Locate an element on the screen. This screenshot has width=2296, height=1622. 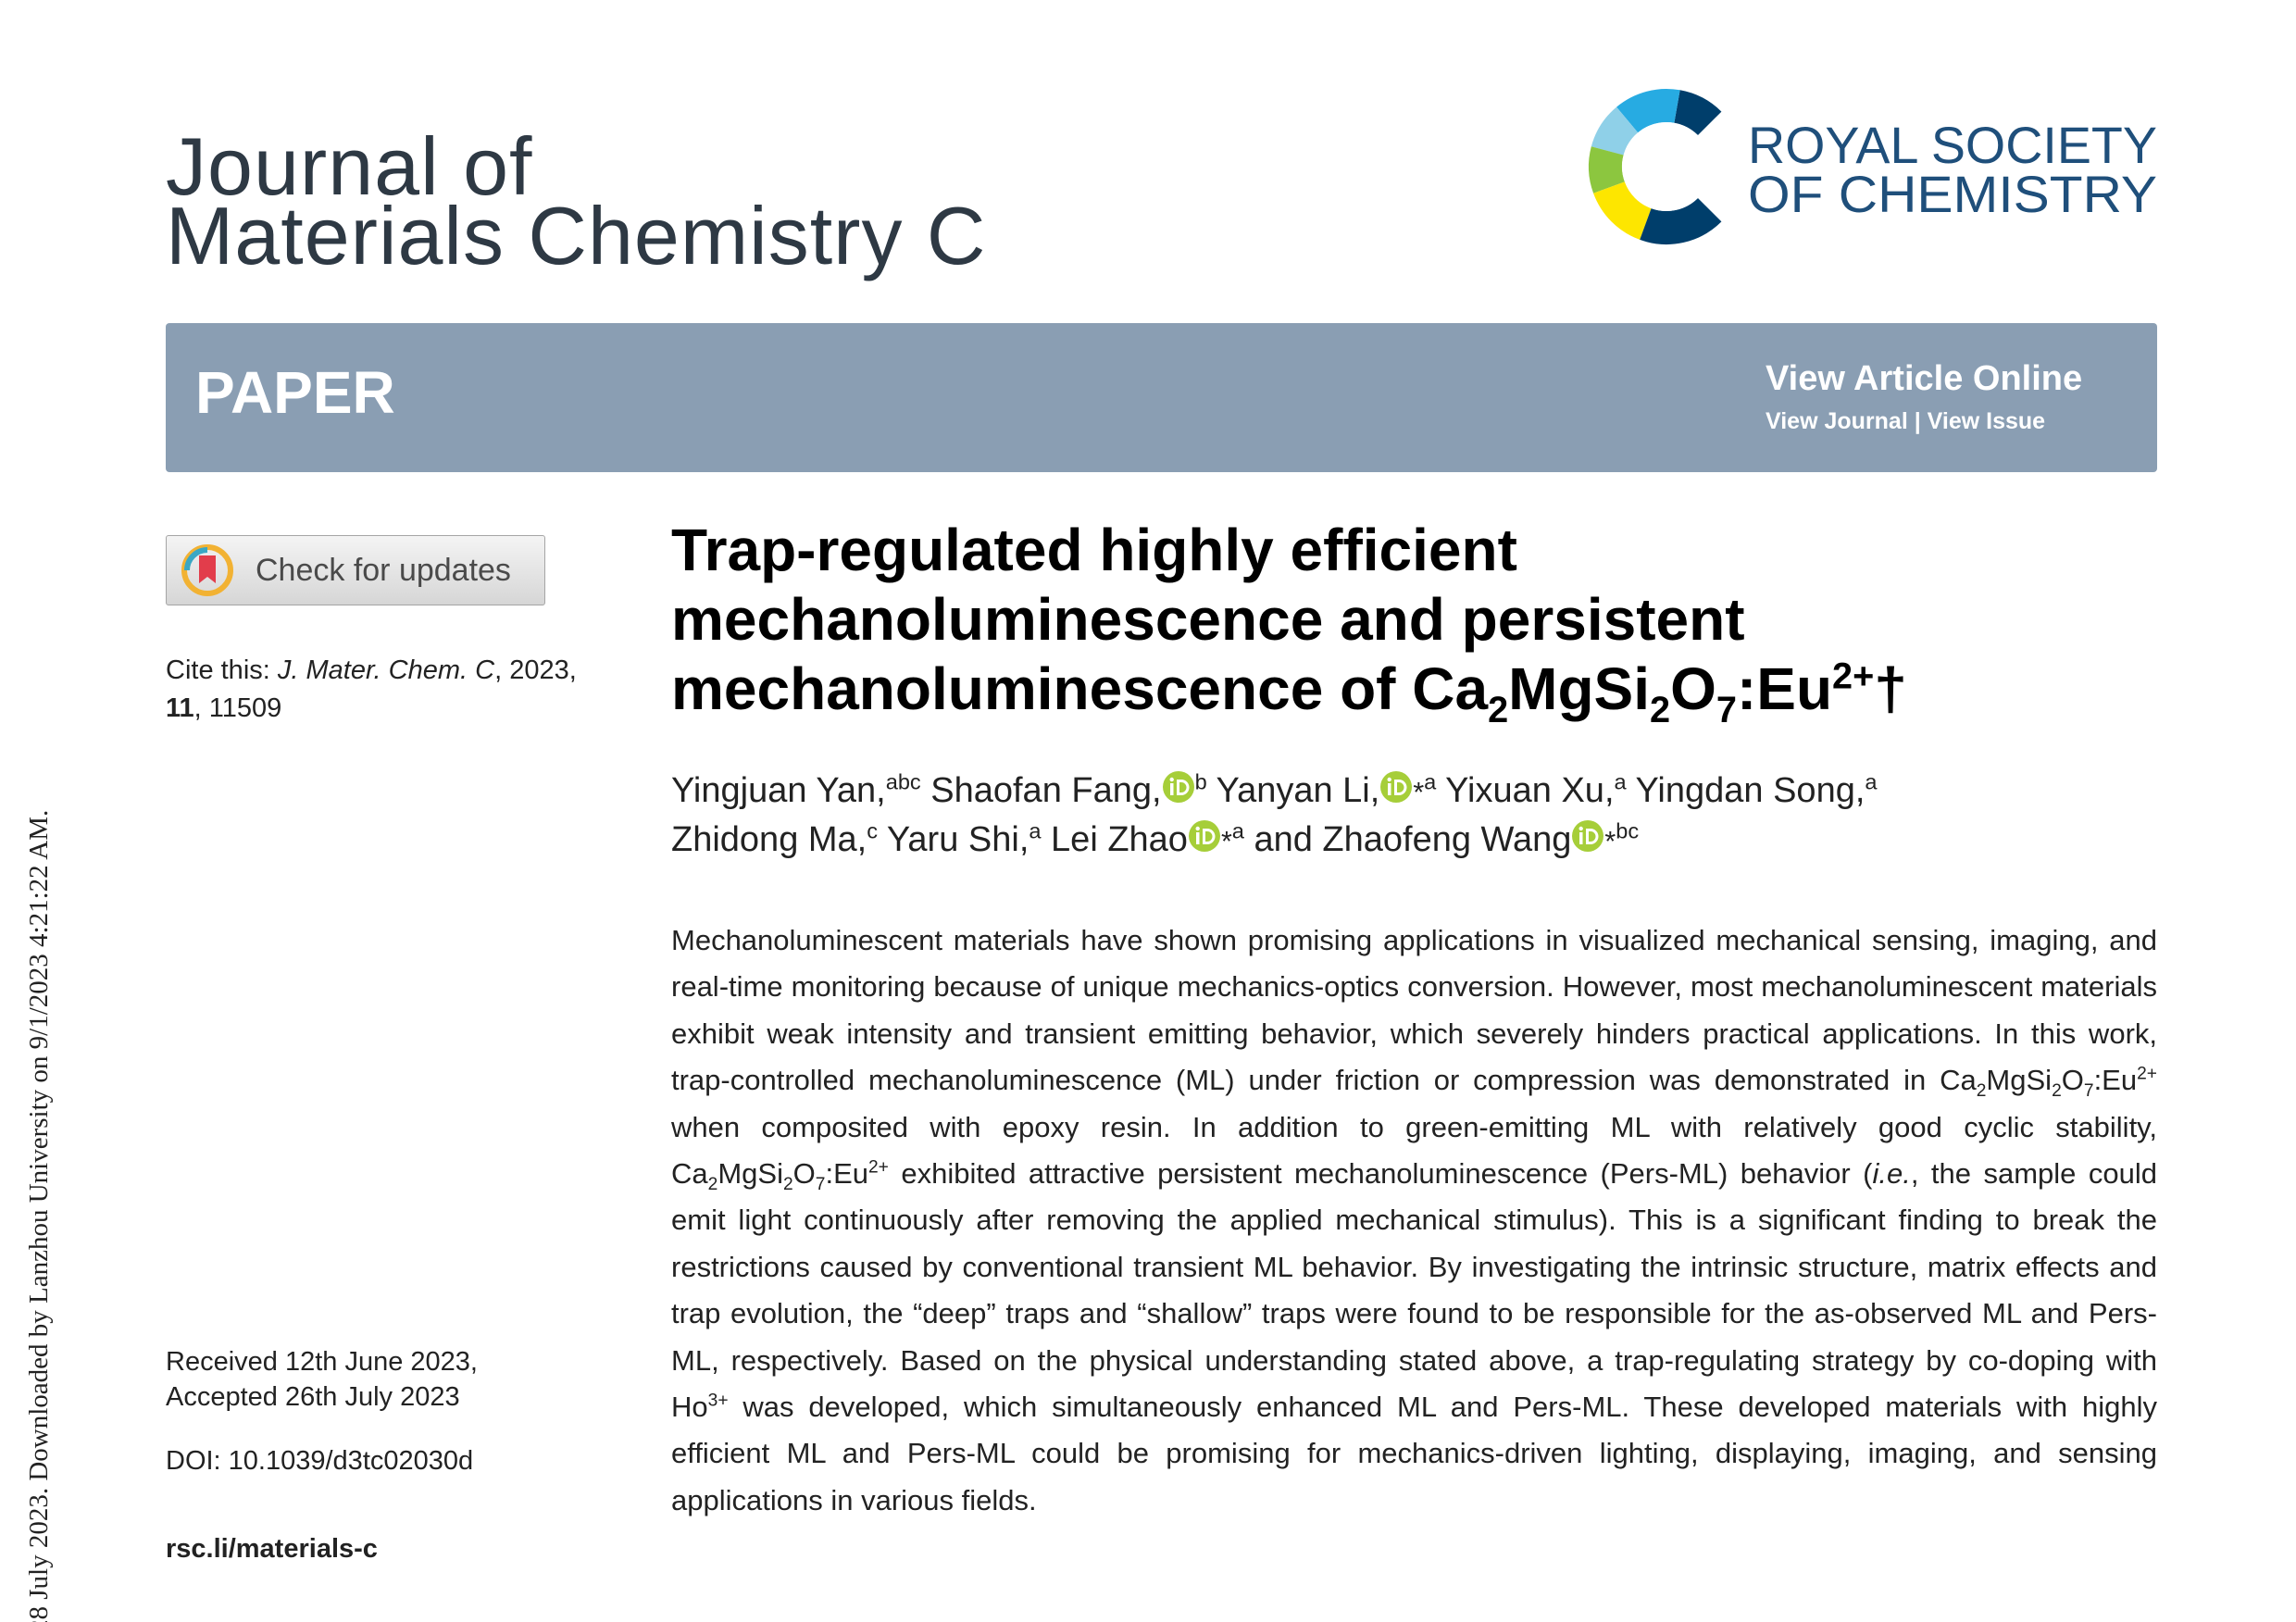
received: Received 12th June 2023, is located at coordinates (322, 1362).